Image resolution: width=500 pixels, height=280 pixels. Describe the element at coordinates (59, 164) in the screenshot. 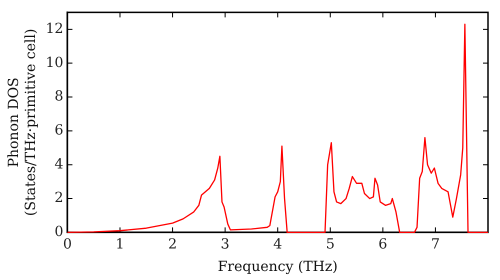

I see `y-tick-label: 4` at that location.